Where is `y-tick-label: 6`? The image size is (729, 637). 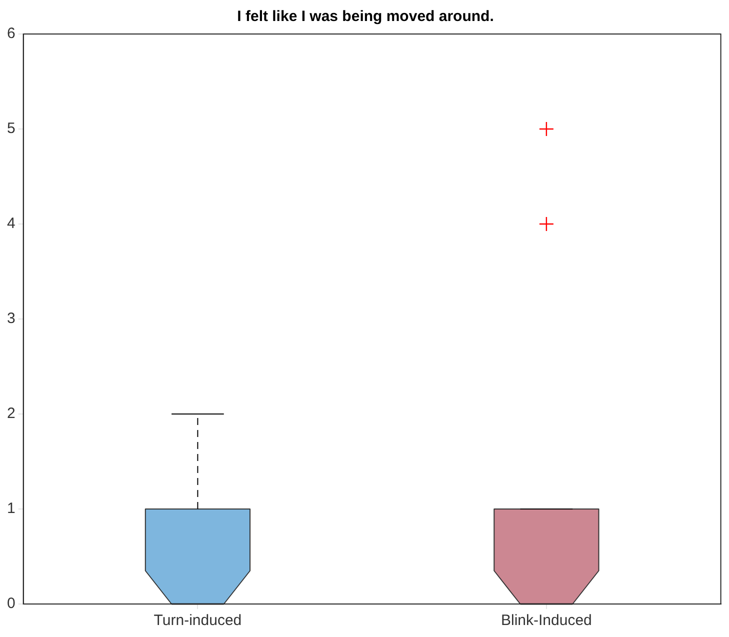 y-tick-label: 6 is located at coordinates (11, 33).